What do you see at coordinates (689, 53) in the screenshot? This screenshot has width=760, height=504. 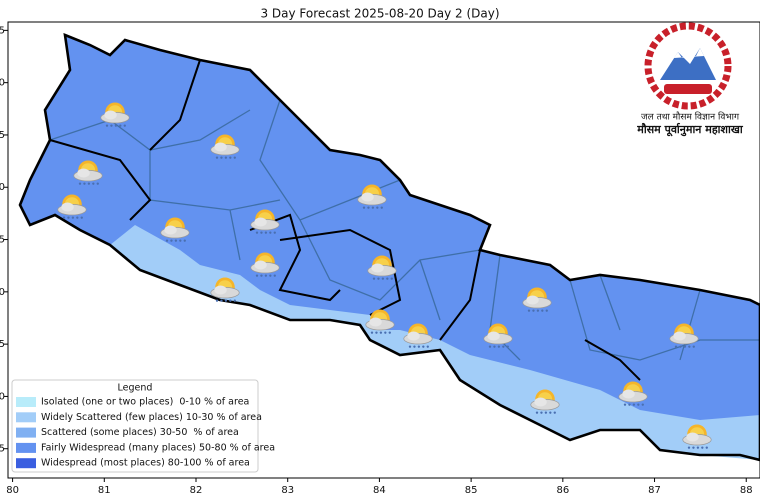 I see `logo-snow` at bounding box center [689, 53].